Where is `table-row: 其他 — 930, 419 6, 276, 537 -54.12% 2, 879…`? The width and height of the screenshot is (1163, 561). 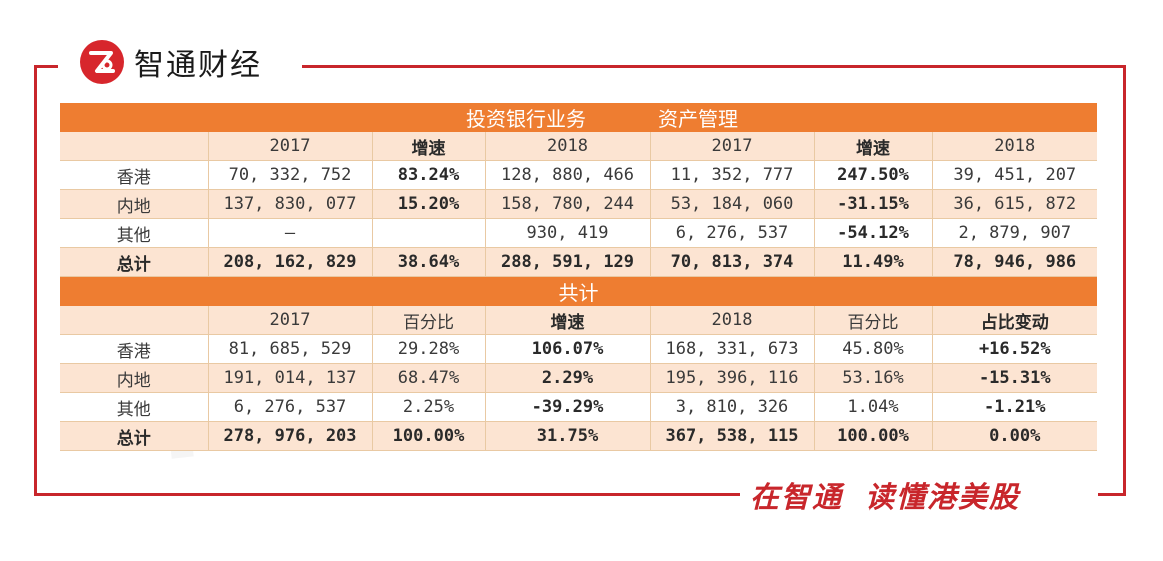 table-row: 其他 — 930, 419 6, 276, 537 -54.12% 2, 879… is located at coordinates (579, 233).